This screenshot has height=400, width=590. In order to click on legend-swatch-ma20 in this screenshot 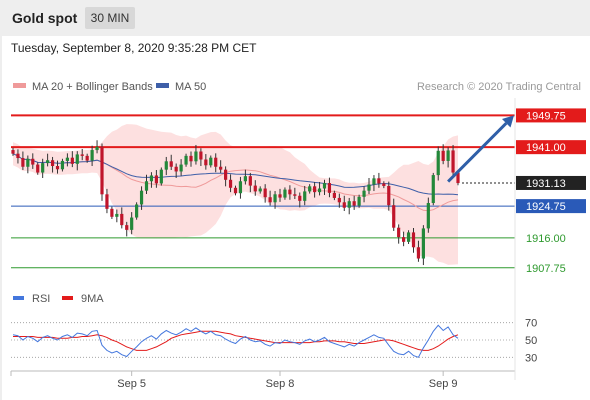, I will do `click(19, 85)`.